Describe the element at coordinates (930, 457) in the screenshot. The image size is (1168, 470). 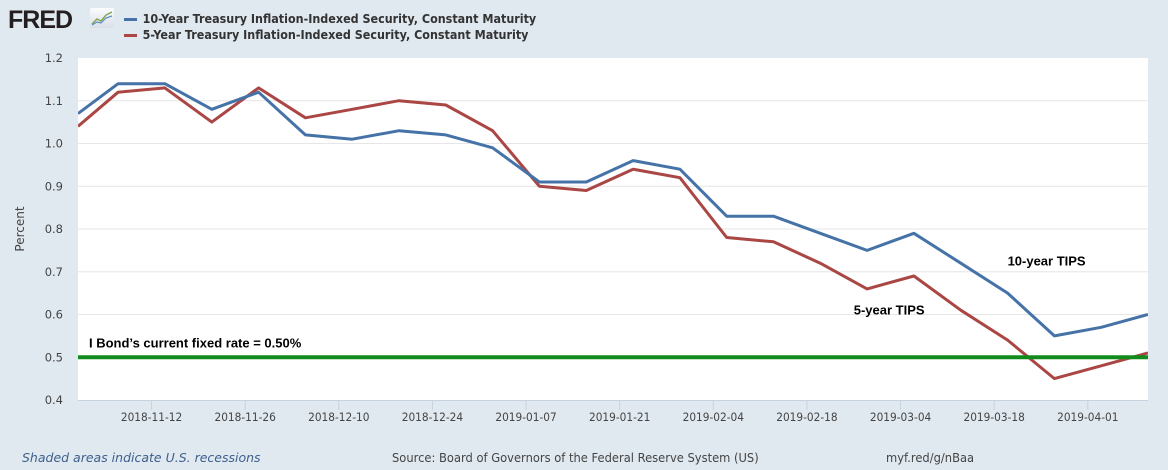
I see `short-link: myf.red/g/nBaa` at that location.